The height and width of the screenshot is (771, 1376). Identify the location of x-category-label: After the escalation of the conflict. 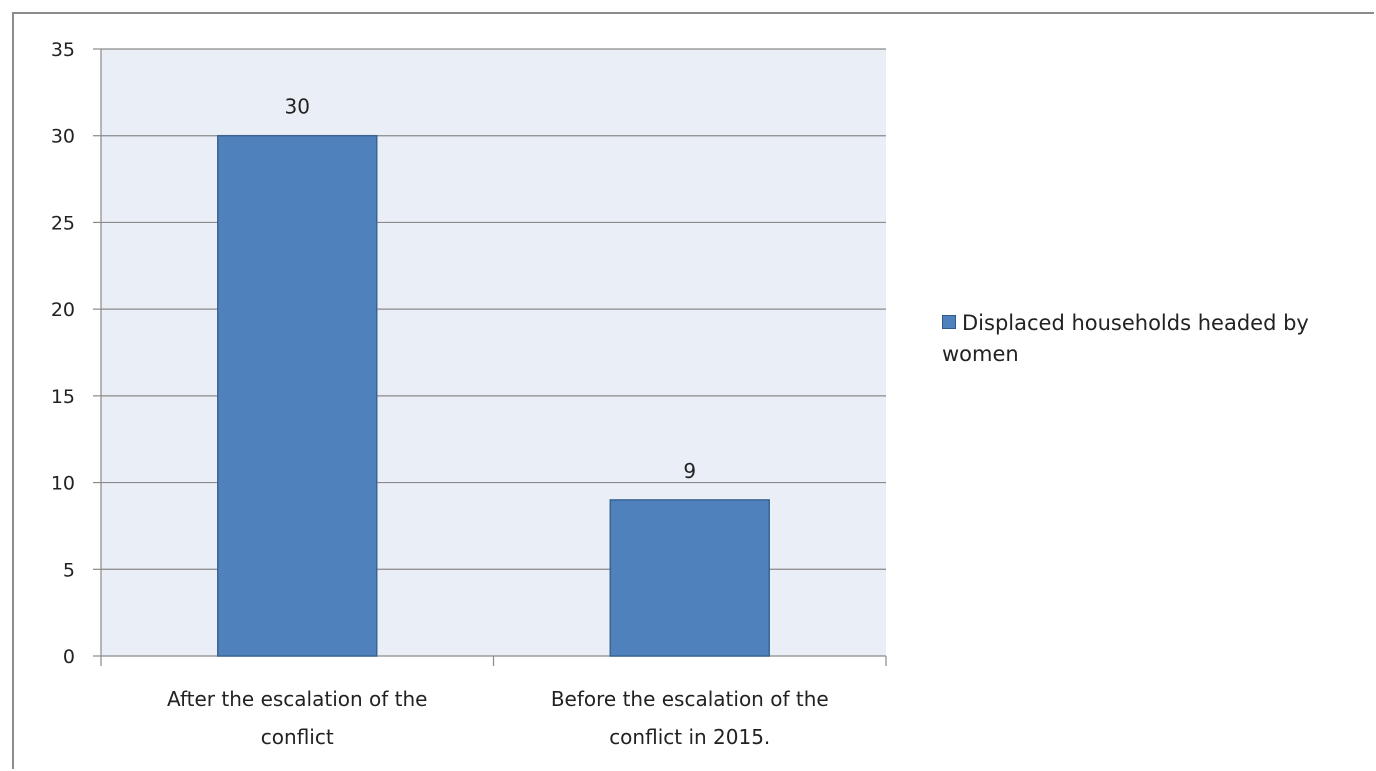
(297, 718).